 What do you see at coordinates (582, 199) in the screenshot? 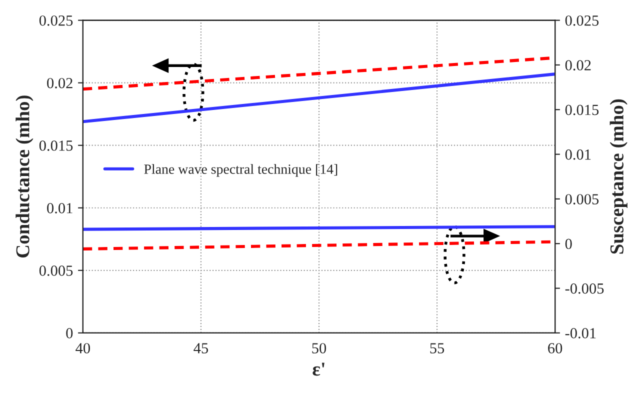
I see `y2-tick-label: 0.005` at bounding box center [582, 199].